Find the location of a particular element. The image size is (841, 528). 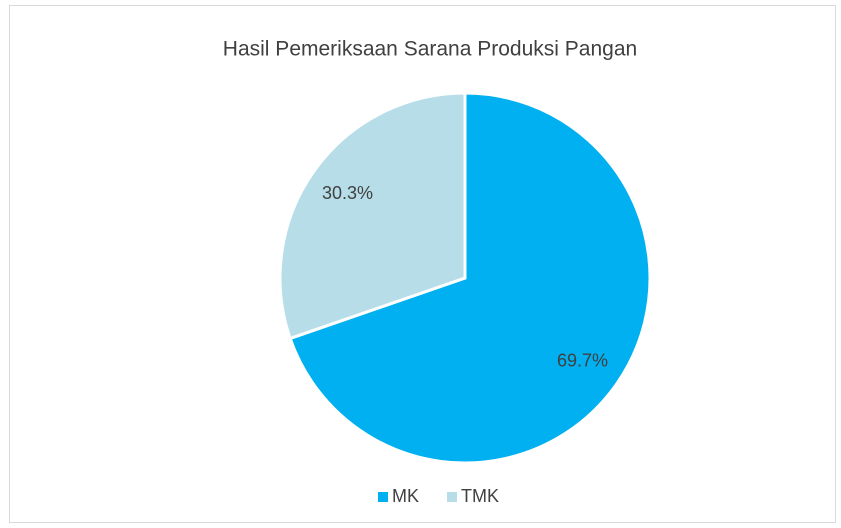

legend-label: TMK is located at coordinates (480, 496).